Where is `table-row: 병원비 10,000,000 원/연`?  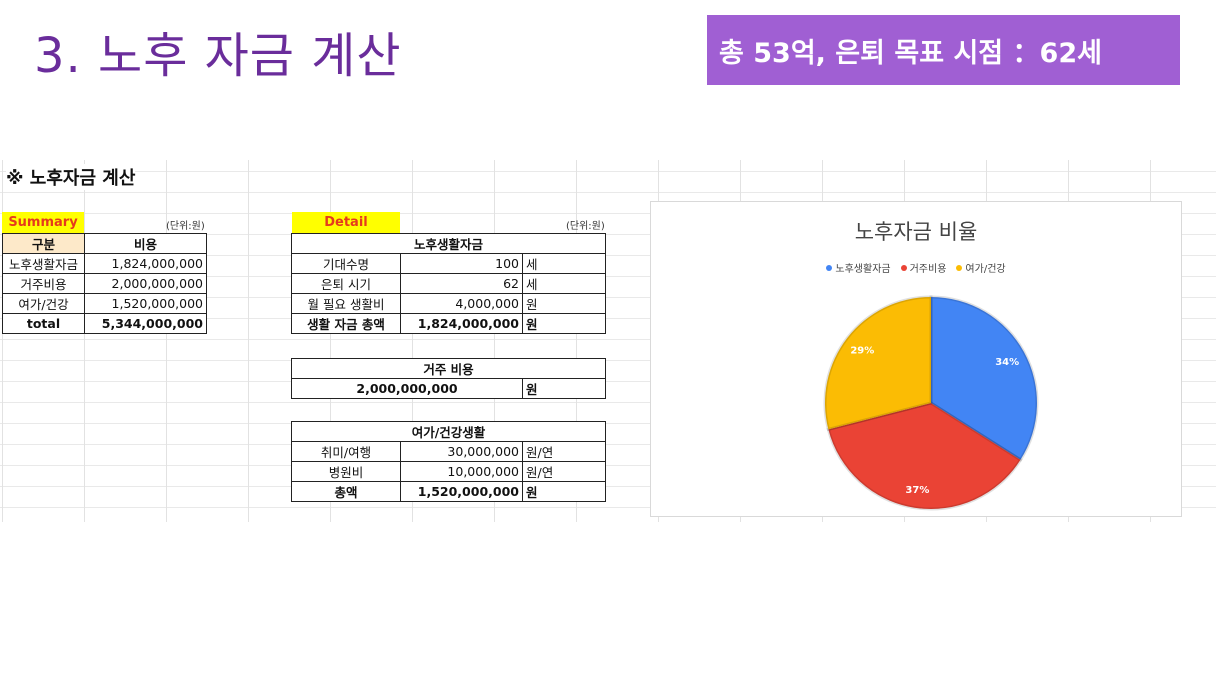 table-row: 병원비 10,000,000 원/연 is located at coordinates (448, 471).